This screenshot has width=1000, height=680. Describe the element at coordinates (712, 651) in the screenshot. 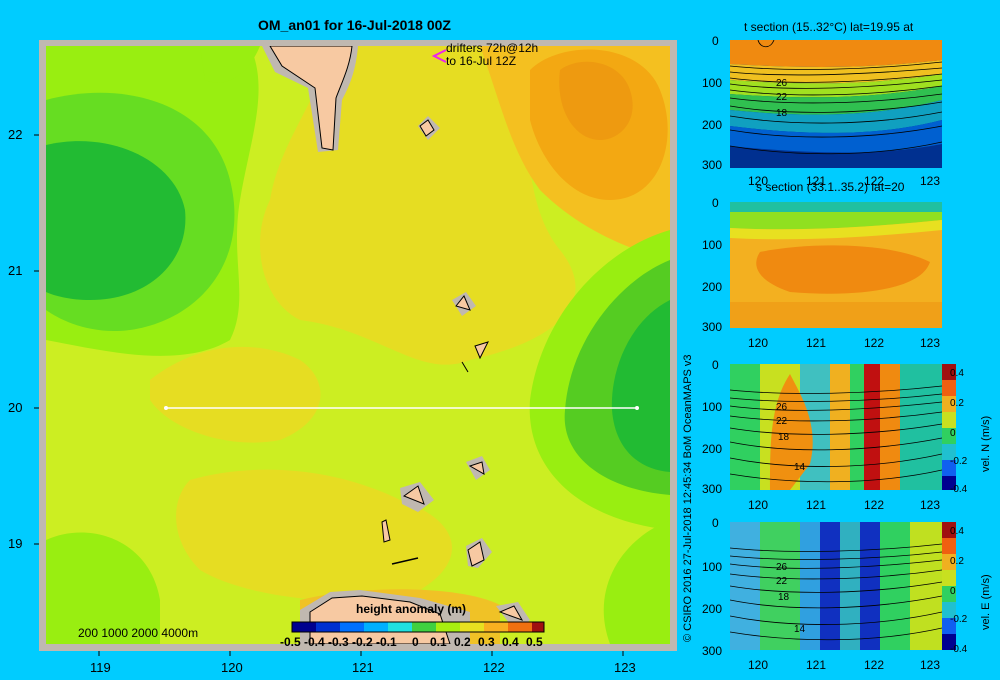

I see `ve-y-tick: 300` at that location.